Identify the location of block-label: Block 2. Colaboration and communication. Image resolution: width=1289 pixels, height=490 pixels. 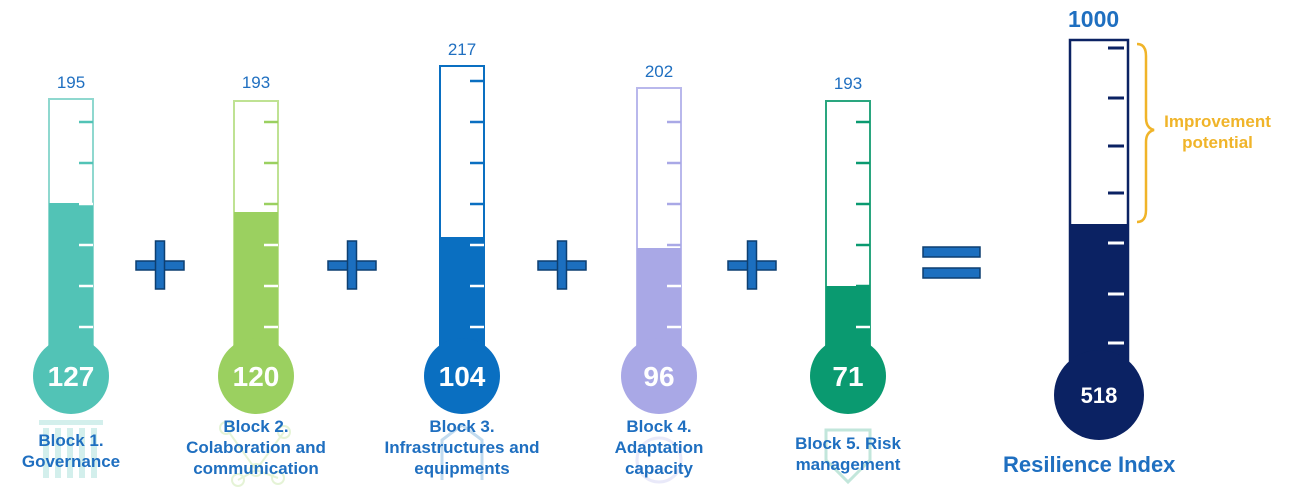
(256, 447).